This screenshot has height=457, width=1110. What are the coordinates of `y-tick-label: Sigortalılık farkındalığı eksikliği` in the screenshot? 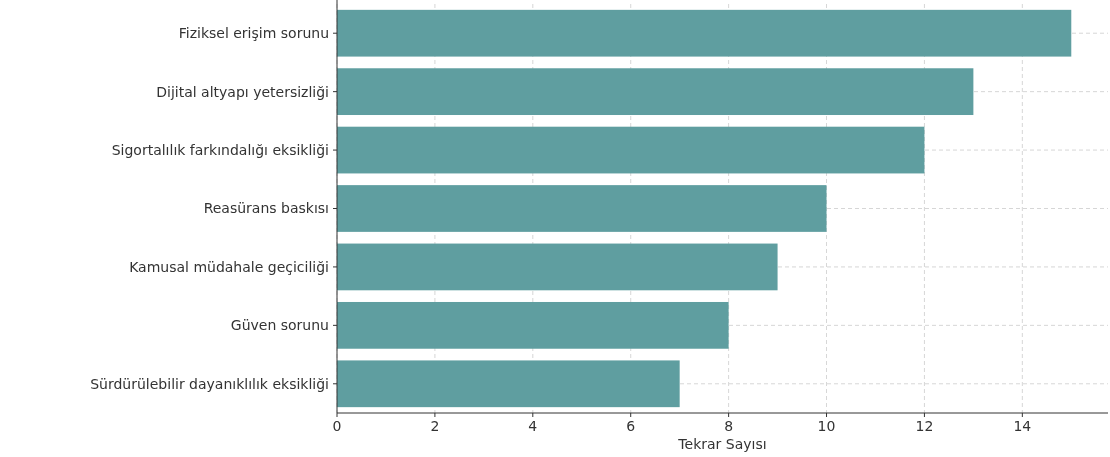 It's located at (220, 149).